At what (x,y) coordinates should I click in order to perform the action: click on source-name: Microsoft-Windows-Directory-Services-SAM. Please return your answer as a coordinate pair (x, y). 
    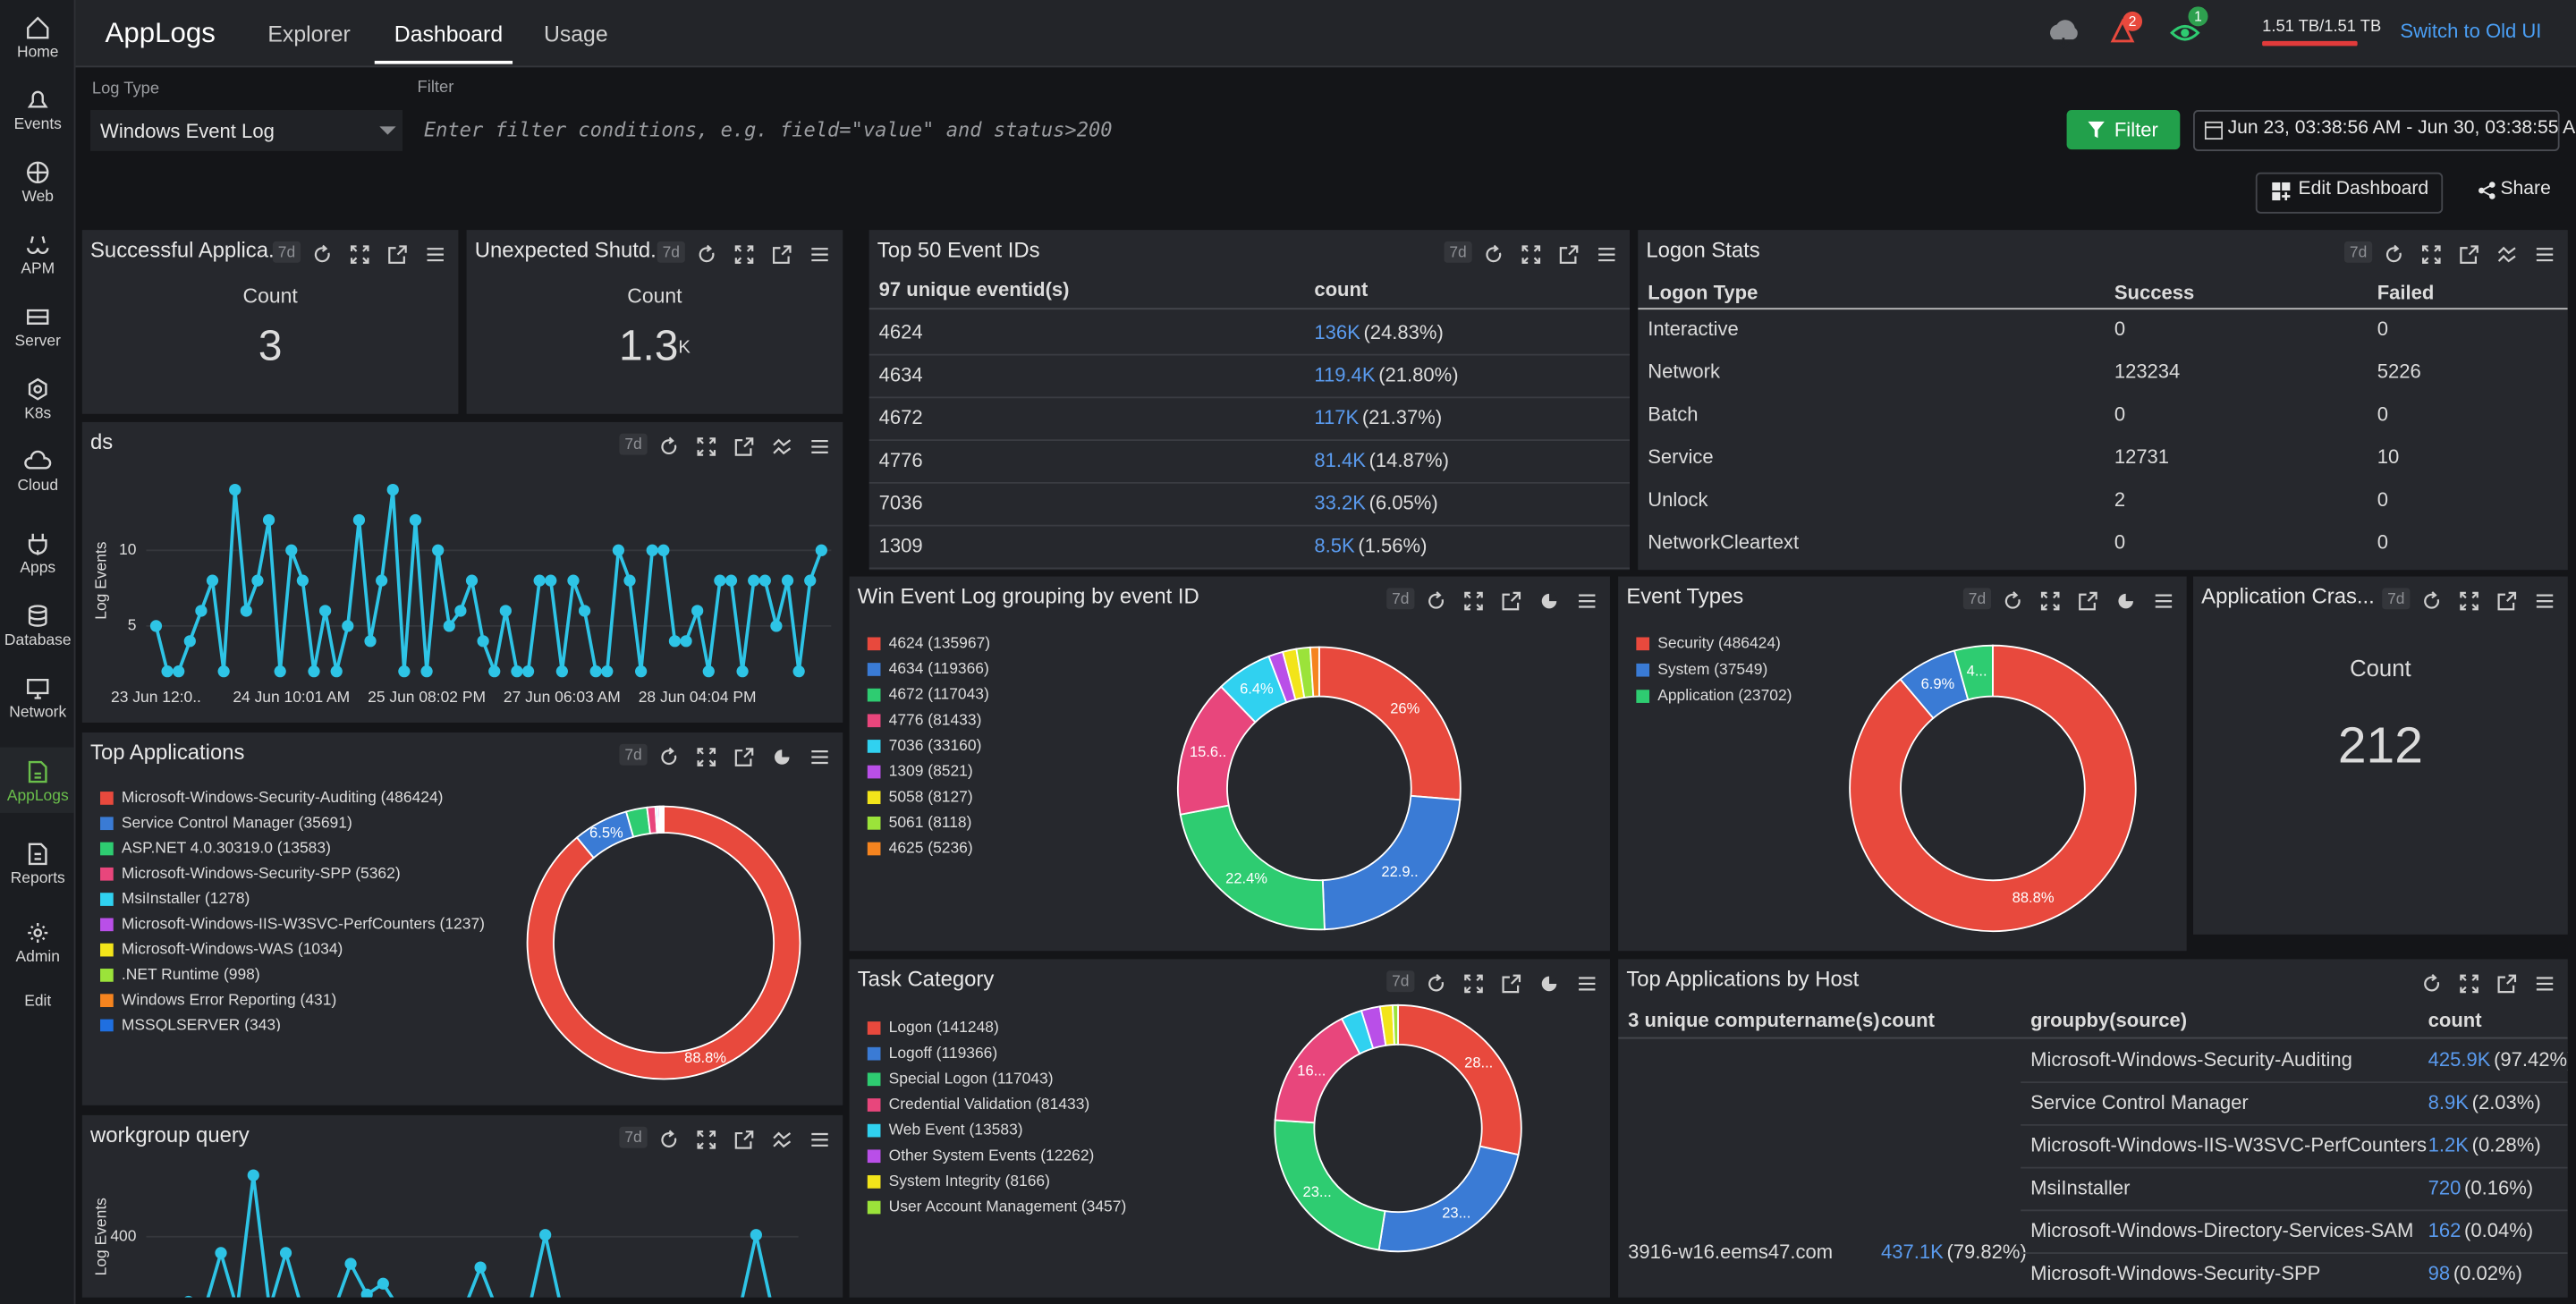
    Looking at the image, I should click on (2221, 1230).